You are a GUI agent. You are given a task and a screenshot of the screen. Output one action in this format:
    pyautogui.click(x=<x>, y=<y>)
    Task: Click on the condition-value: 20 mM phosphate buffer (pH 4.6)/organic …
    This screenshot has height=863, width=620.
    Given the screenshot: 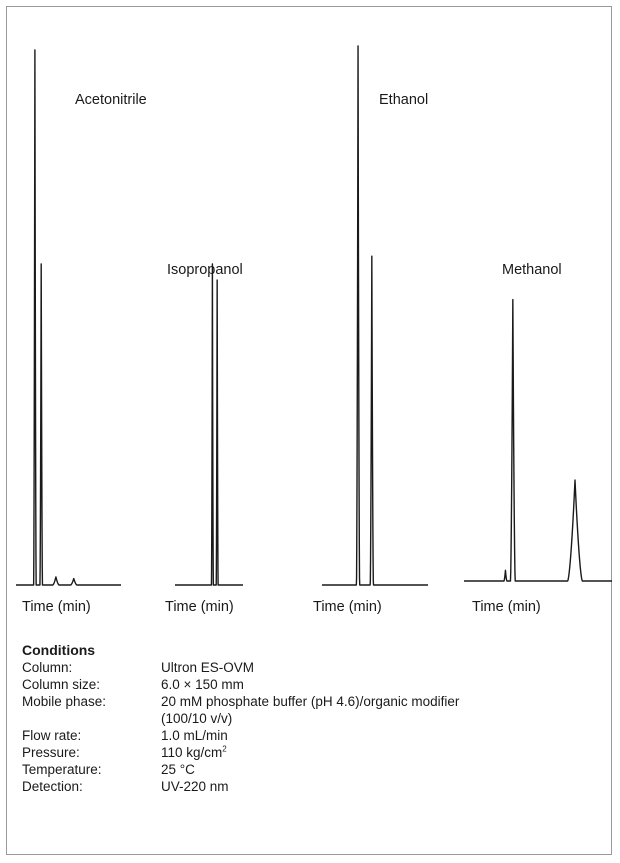 What is the action you would take?
    pyautogui.click(x=381, y=710)
    